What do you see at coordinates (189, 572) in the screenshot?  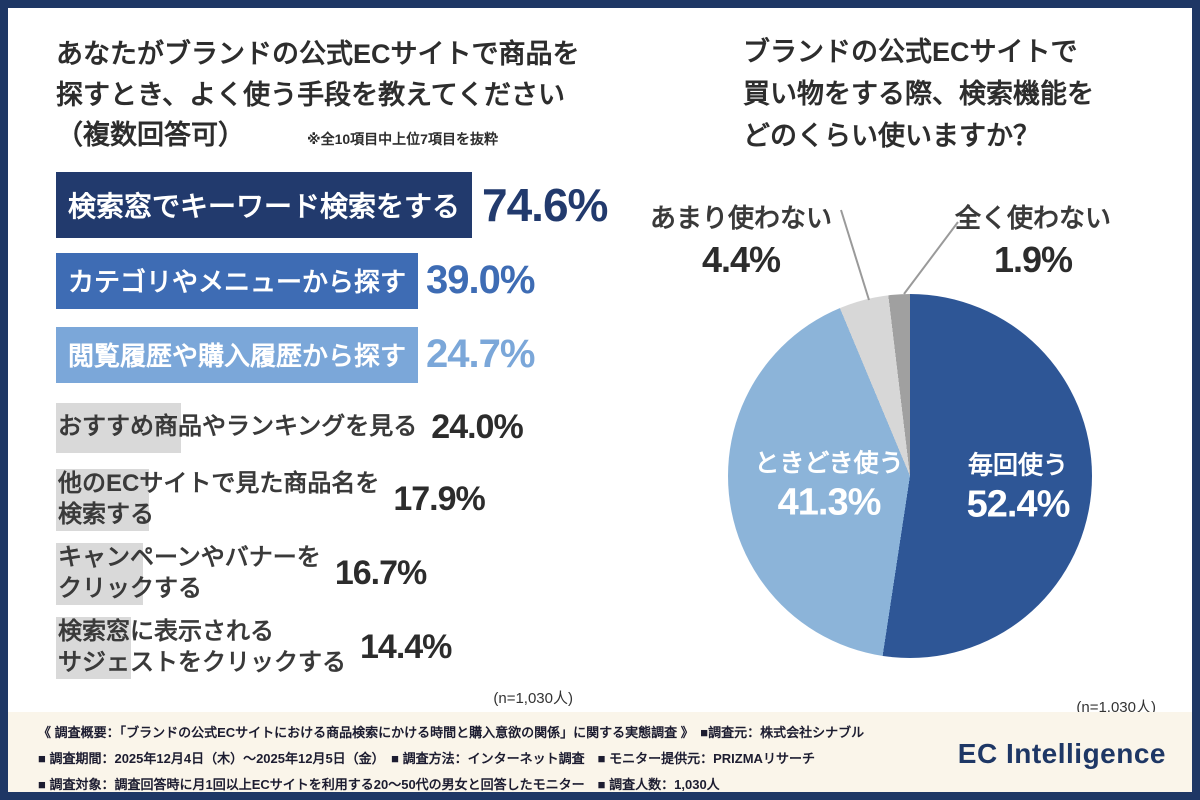 I see `bar-label: キャンペーンやバナーを クリックする` at bounding box center [189, 572].